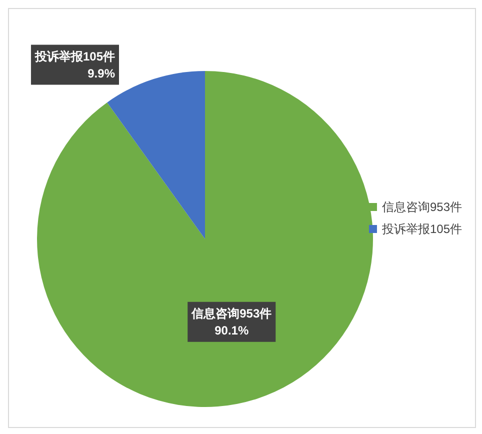 The width and height of the screenshot is (482, 434). What do you see at coordinates (102, 73) in the screenshot?
I see `data-label: 9.9%` at bounding box center [102, 73].